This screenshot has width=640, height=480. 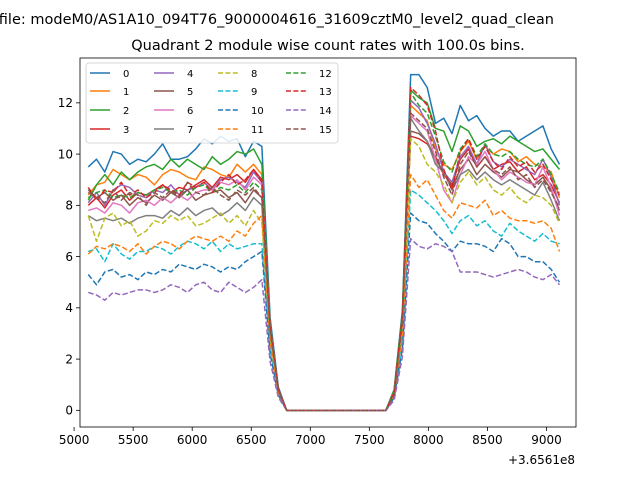 What do you see at coordinates (192, 440) in the screenshot?
I see `x-tick-label: 6000` at bounding box center [192, 440].